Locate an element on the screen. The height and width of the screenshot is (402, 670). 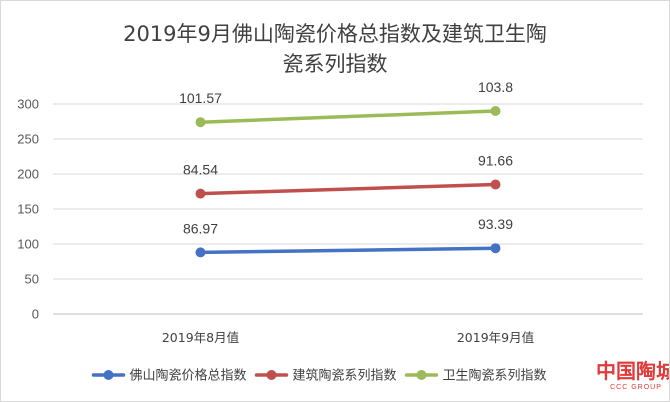
y-axis: 0 50 100 150 200 250 300 is located at coordinates (28, 209).